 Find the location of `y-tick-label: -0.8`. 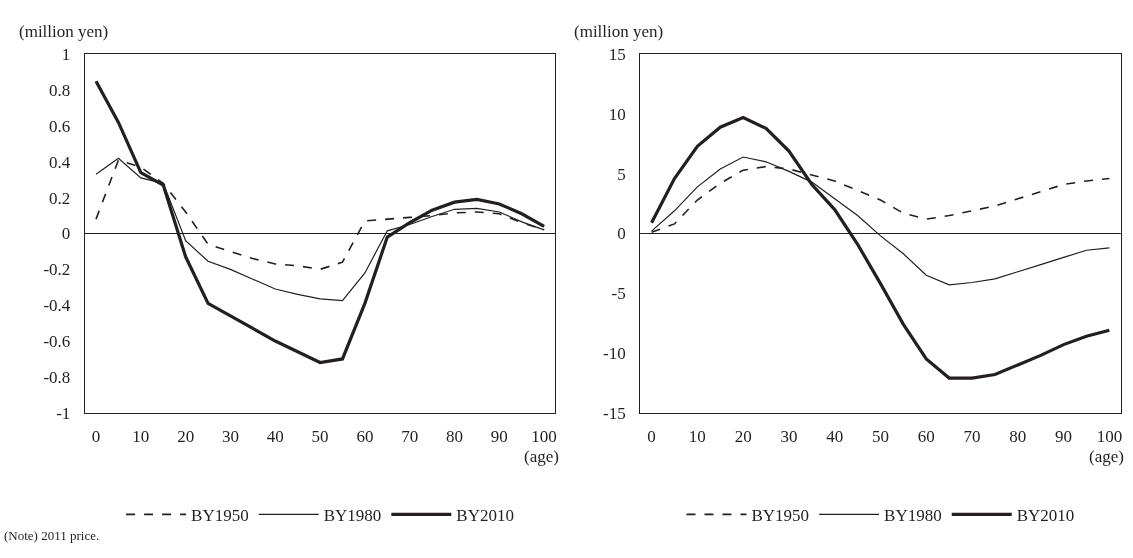

y-tick-label: -0.8 is located at coordinates (57, 377).